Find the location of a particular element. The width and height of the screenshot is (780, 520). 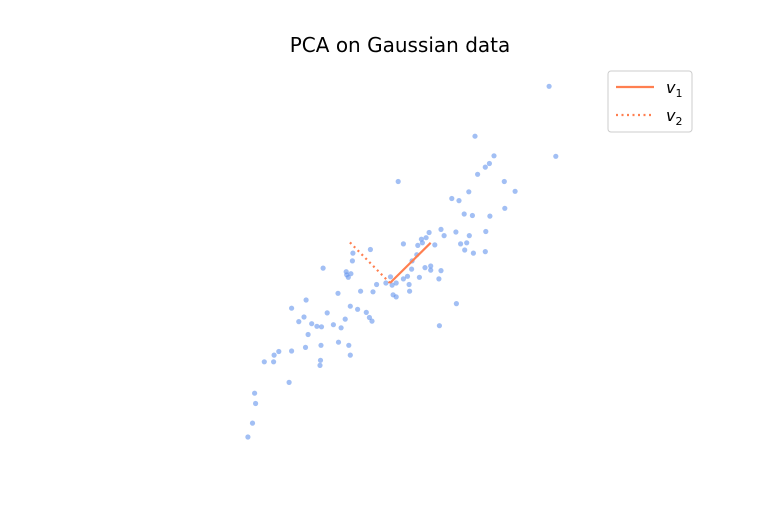

chart-title: PCA on Gaussian data is located at coordinates (400, 45).